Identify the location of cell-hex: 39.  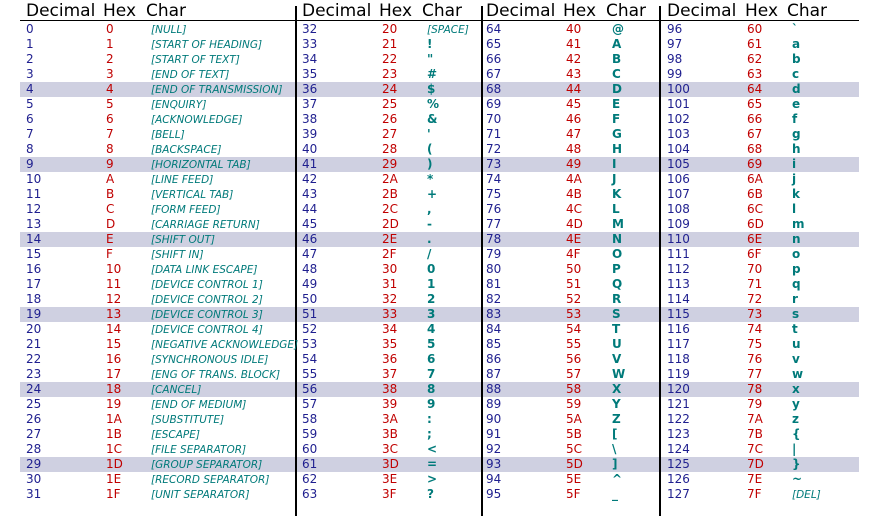
(390, 404).